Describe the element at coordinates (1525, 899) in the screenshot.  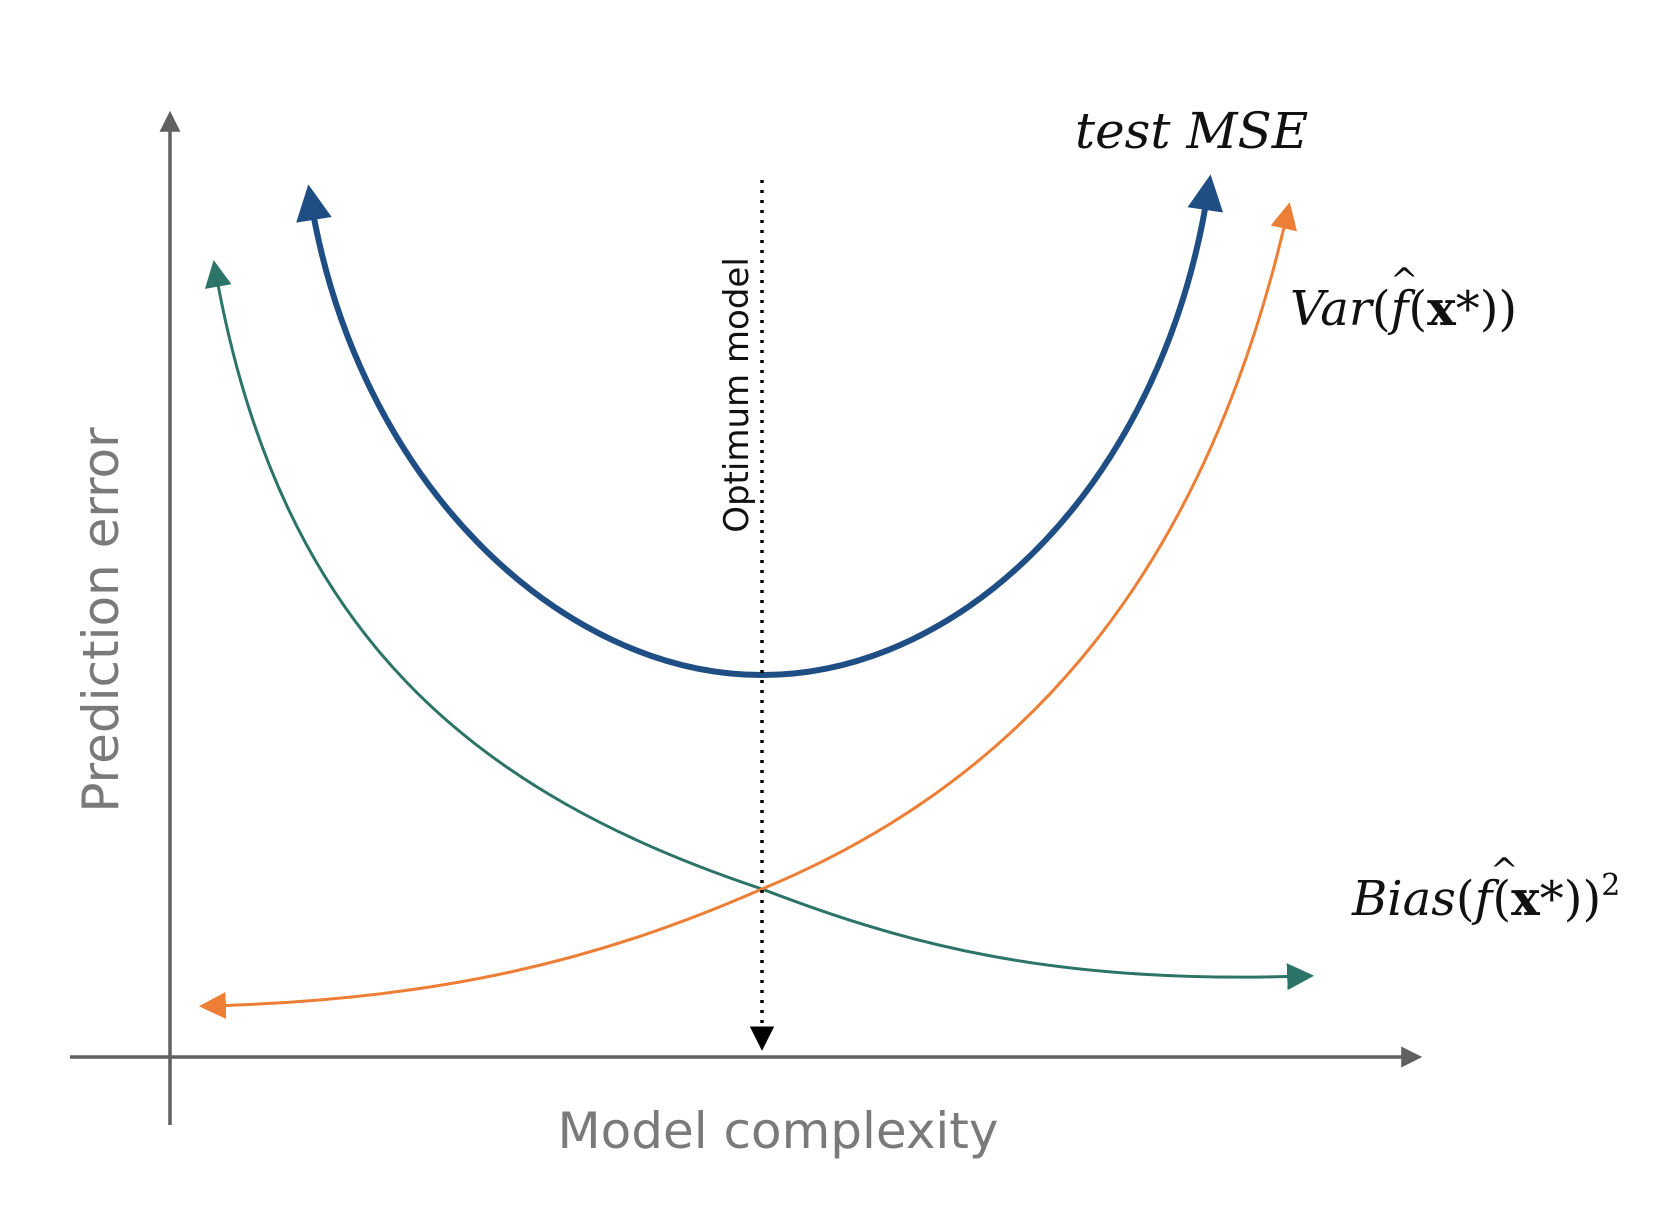
I see `bias-label-x: x` at that location.